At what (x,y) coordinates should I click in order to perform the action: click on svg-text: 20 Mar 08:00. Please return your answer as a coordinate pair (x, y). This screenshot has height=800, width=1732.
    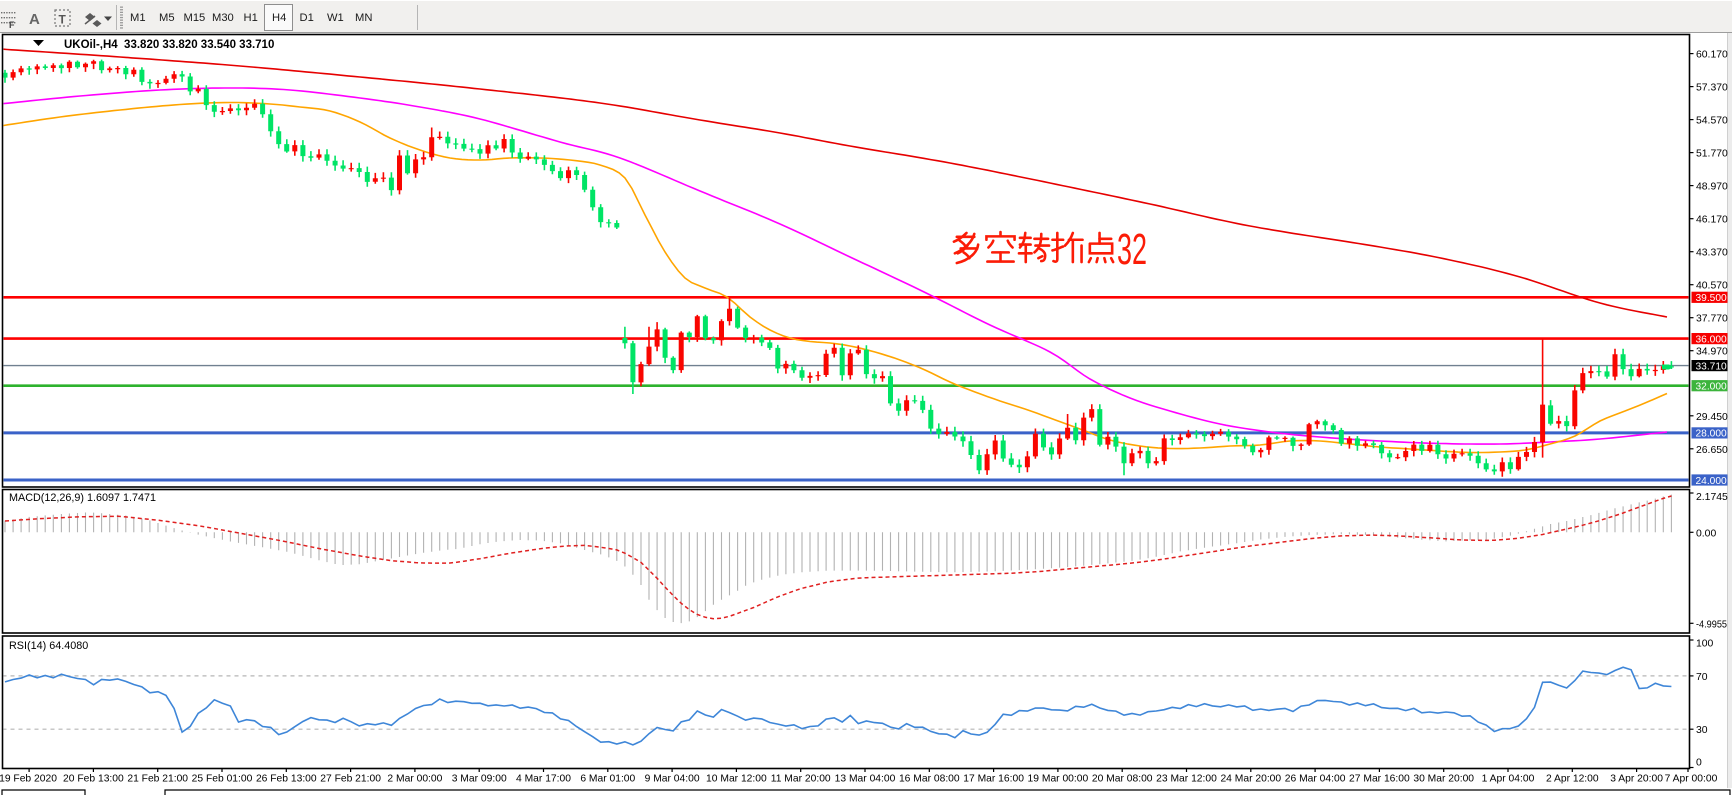
    Looking at the image, I should click on (1122, 779).